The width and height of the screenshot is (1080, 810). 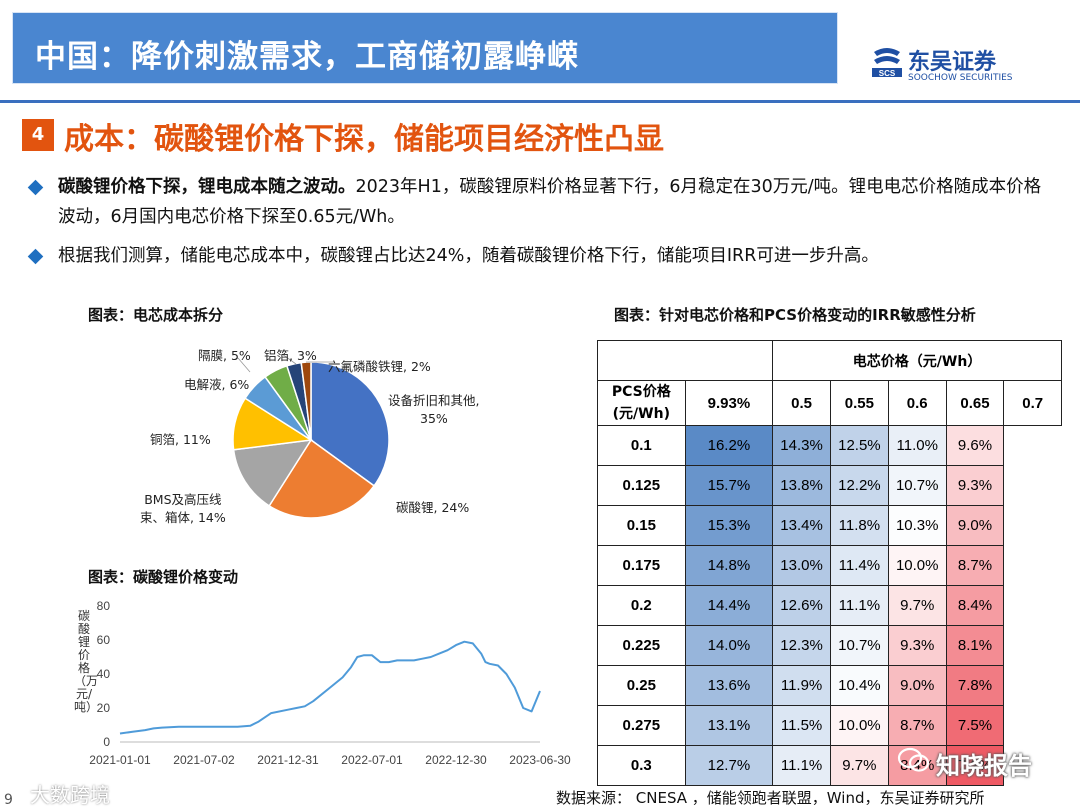 I want to click on y-tick-label: 60, so click(x=104, y=640).